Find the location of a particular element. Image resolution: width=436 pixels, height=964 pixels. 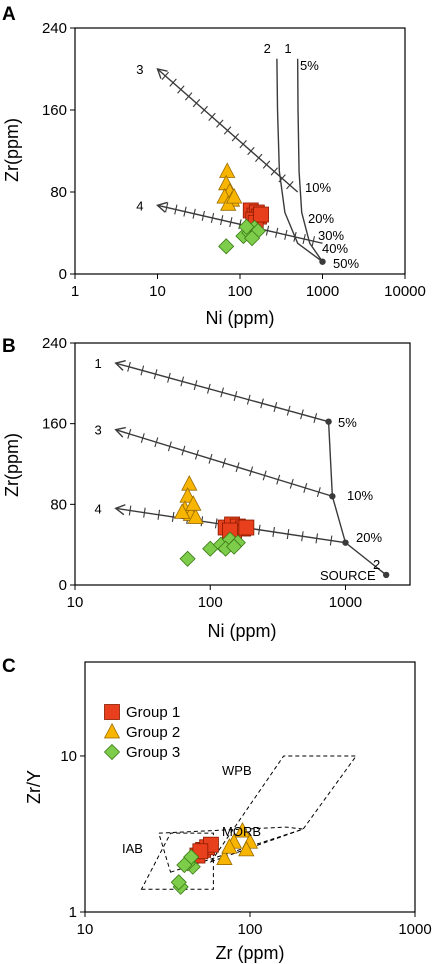

curve-label-1: 1 is located at coordinates (287, 48).